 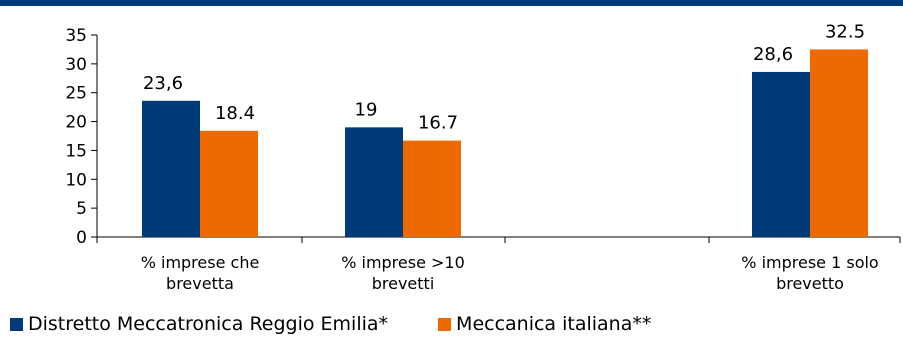 What do you see at coordinates (366, 109) in the screenshot?
I see `data-label: 19` at bounding box center [366, 109].